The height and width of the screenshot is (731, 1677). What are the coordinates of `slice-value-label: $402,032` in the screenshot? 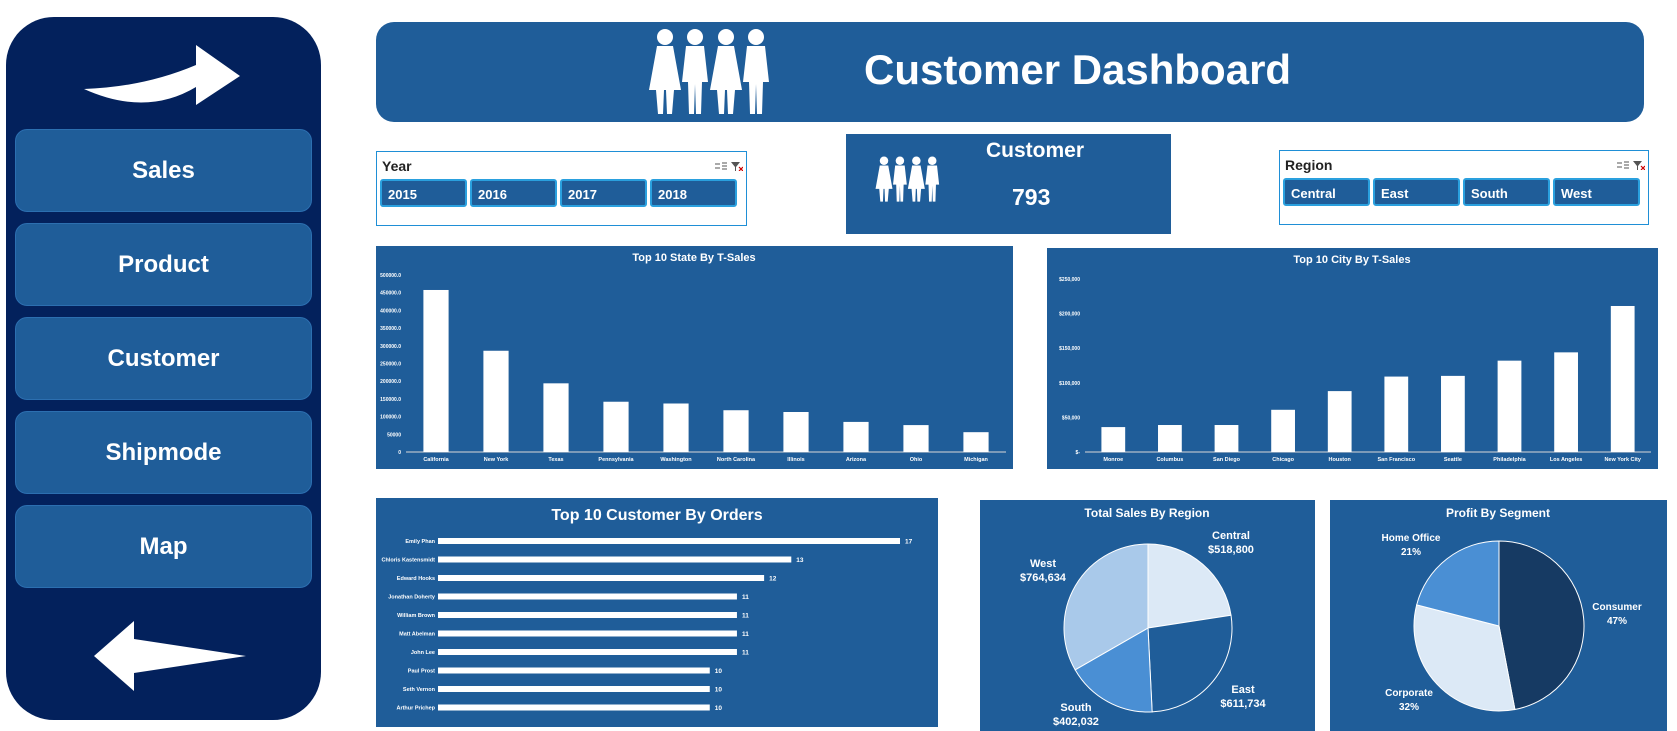 It's located at (1076, 722).